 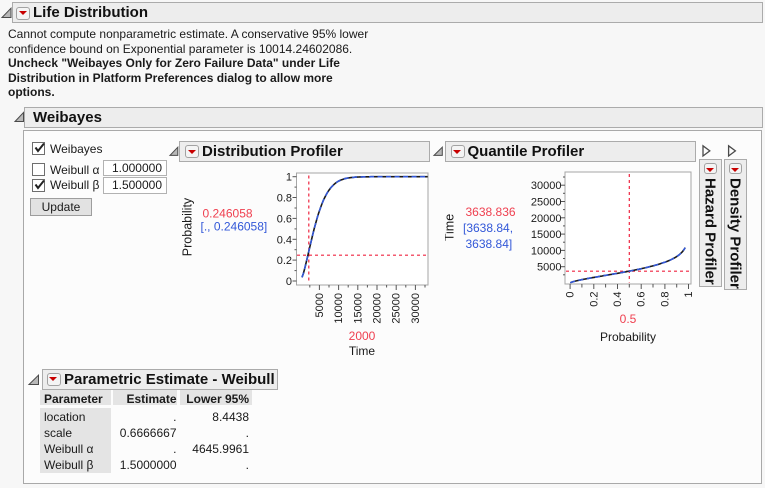 I want to click on svg-text: 0.246058, so click(x=228, y=214).